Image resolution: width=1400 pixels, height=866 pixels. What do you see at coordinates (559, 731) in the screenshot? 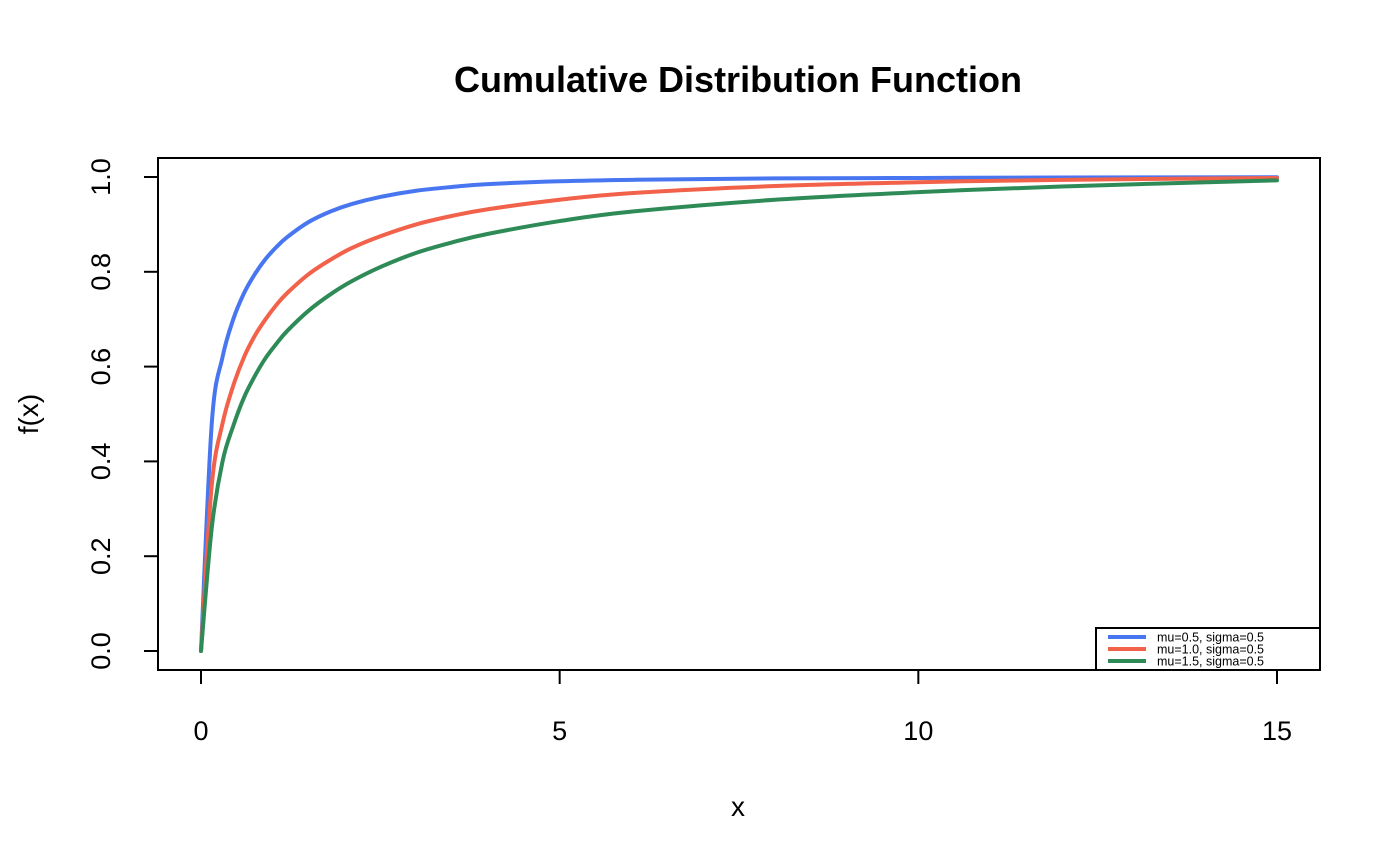
I see `x-tick-label: 5` at bounding box center [559, 731].